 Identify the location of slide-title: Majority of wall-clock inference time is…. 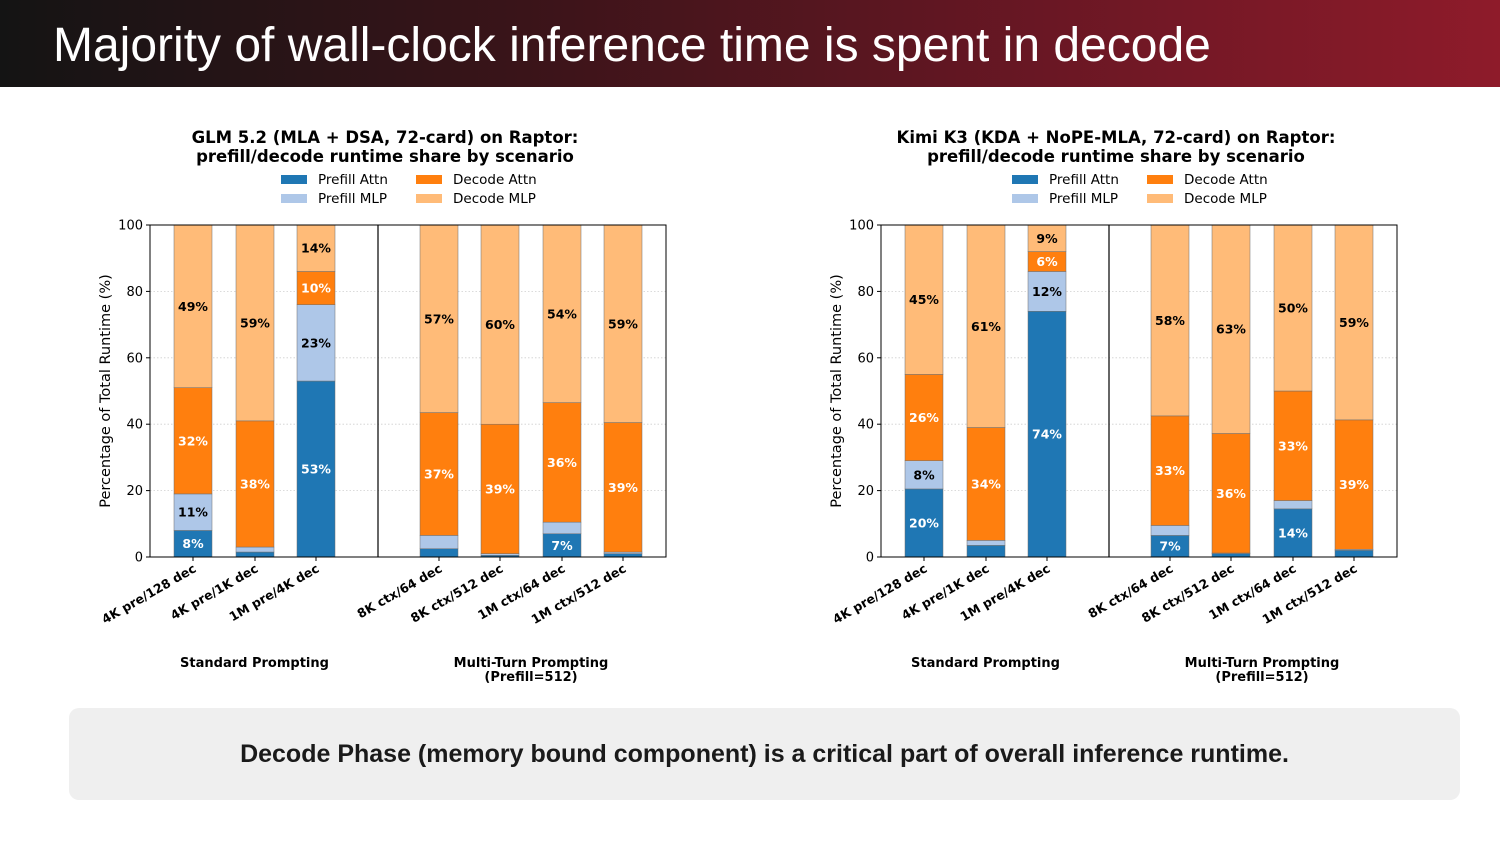
(632, 45).